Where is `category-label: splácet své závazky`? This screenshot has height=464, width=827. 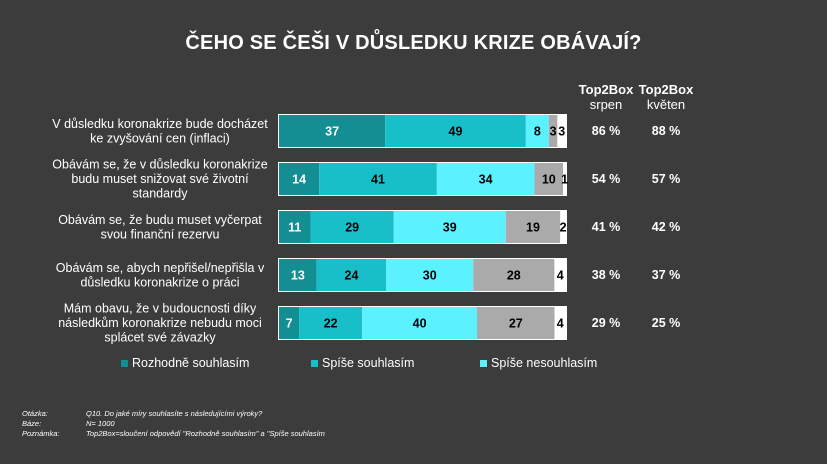 category-label: splácet své závazky is located at coordinates (160, 338).